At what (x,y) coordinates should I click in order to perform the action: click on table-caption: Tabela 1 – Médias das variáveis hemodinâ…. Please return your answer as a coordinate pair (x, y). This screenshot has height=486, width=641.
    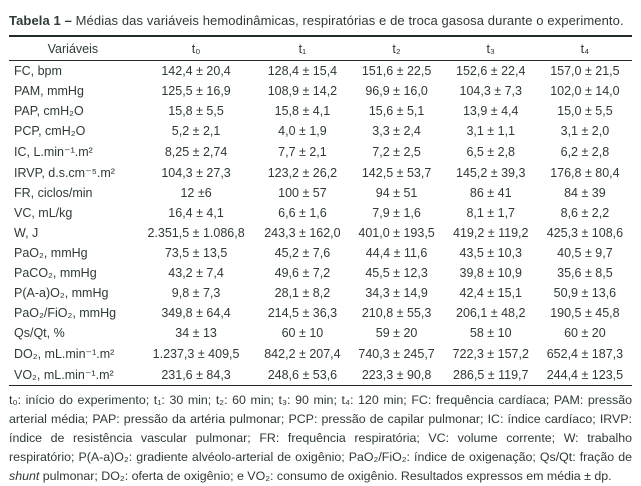
    Looking at the image, I should click on (320, 25).